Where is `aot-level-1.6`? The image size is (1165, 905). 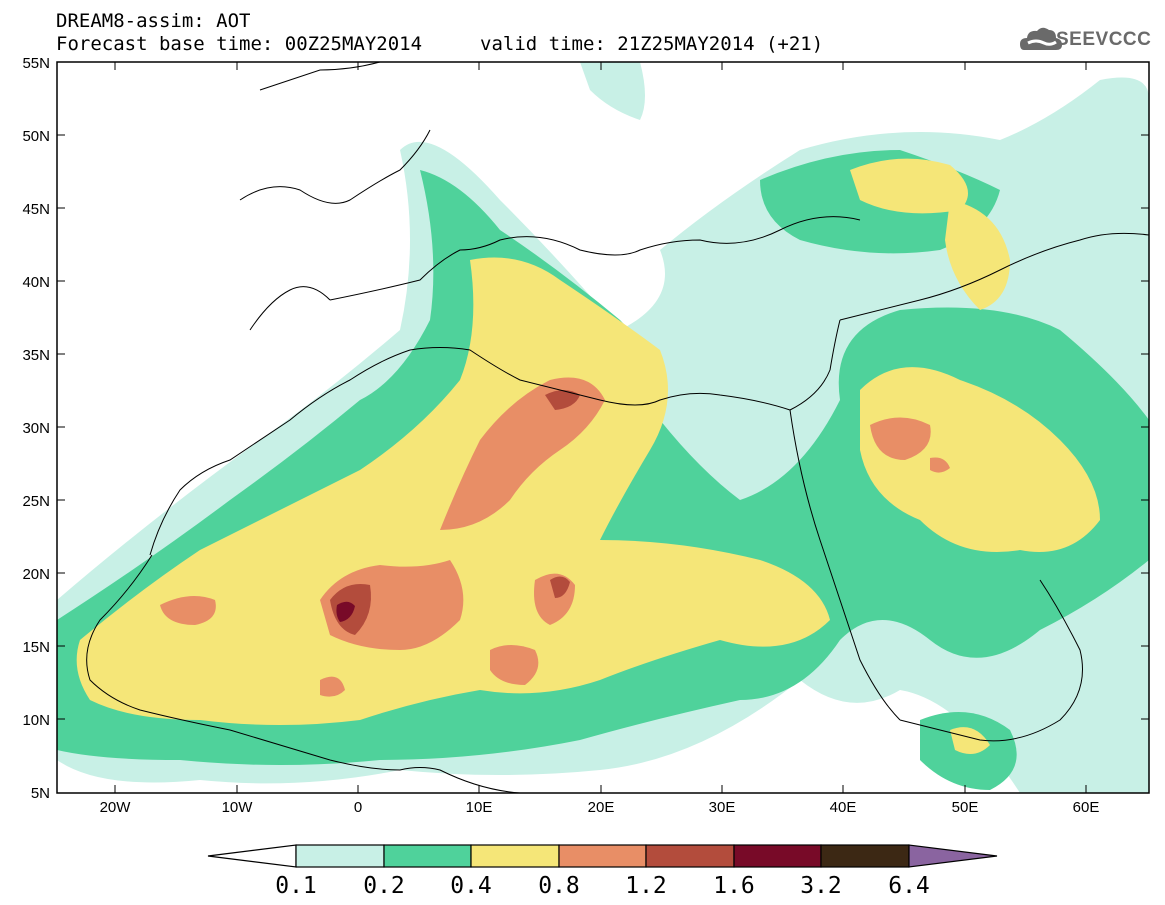
aot-level-1.6 is located at coordinates (345, 611).